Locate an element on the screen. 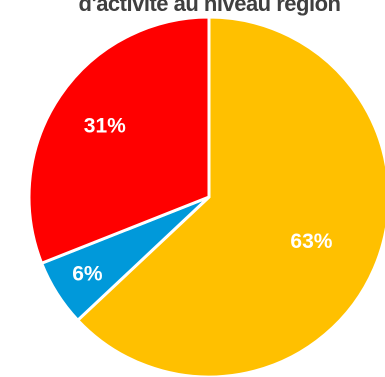  chart-title: d'activité au niveau région is located at coordinates (209, 8).